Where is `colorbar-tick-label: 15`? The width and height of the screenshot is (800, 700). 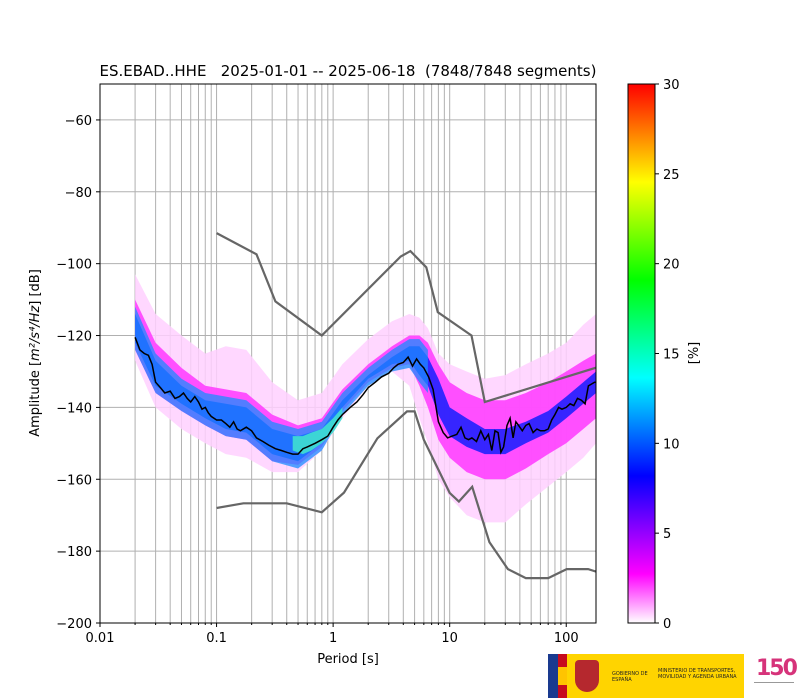
colorbar-tick-label: 15 is located at coordinates (671, 355).